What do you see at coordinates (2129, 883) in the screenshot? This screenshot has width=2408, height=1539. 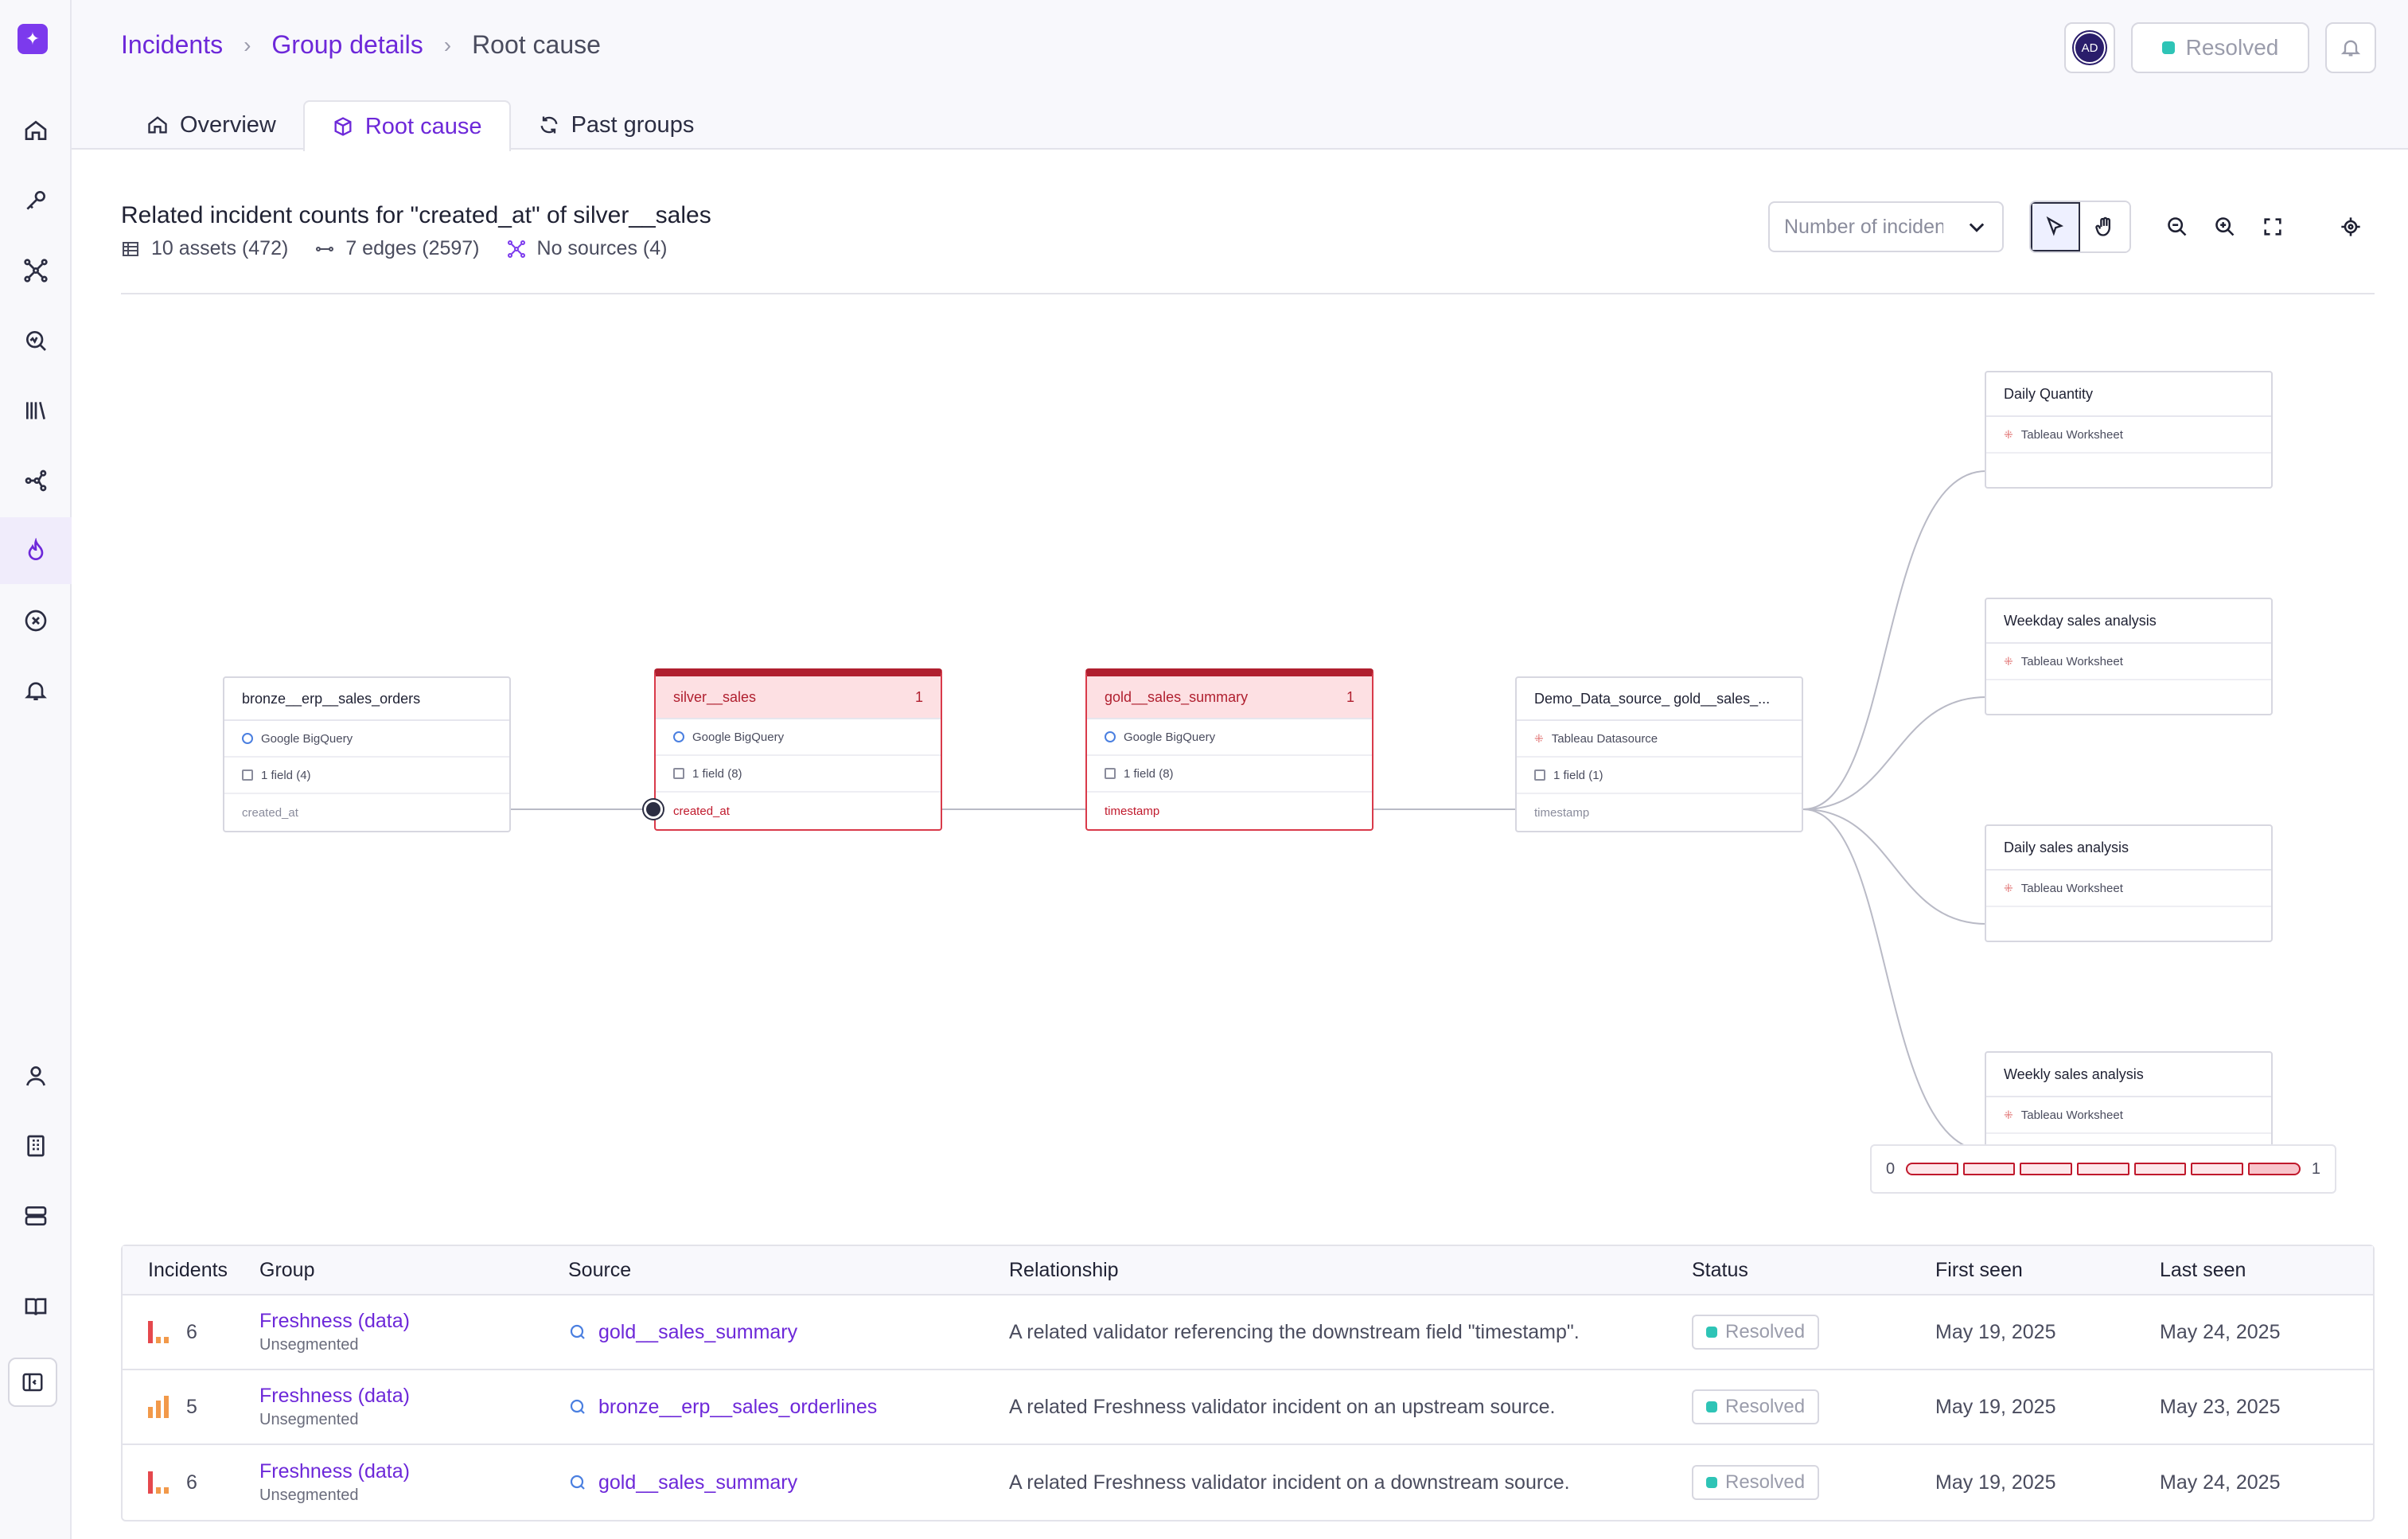 I see `asset-node-daily-sales: Daily sales analysis ⁜ Tableau Worksheet` at bounding box center [2129, 883].